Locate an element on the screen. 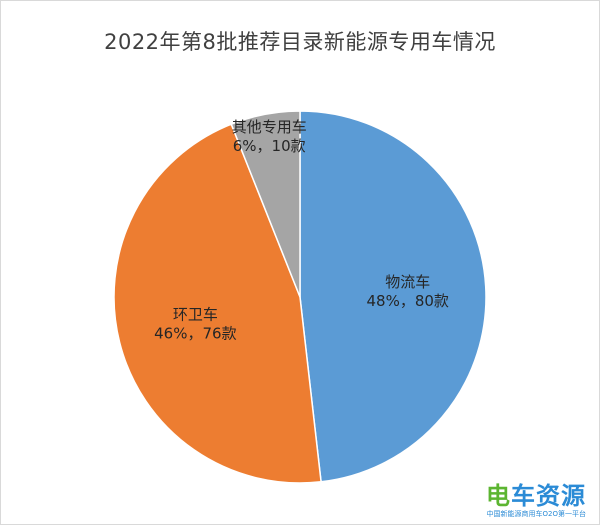 Image resolution: width=600 pixels, height=525 pixels. slice-label-percent: 6%，10款 is located at coordinates (269, 146).